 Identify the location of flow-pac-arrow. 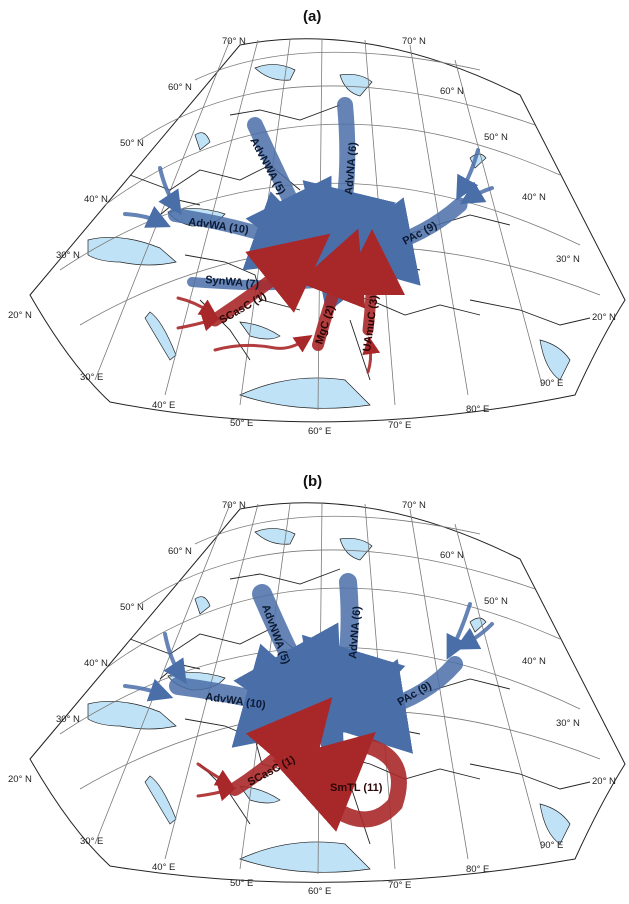
(386, 705).